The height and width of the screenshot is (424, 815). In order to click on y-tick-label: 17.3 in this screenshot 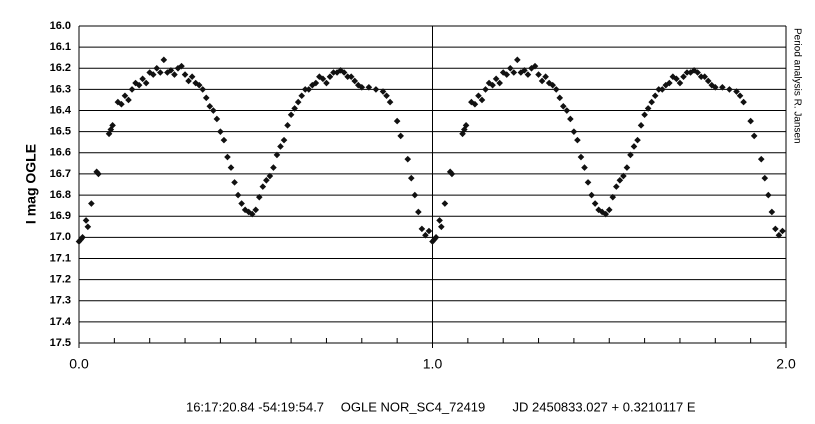, I will do `click(60, 301)`.